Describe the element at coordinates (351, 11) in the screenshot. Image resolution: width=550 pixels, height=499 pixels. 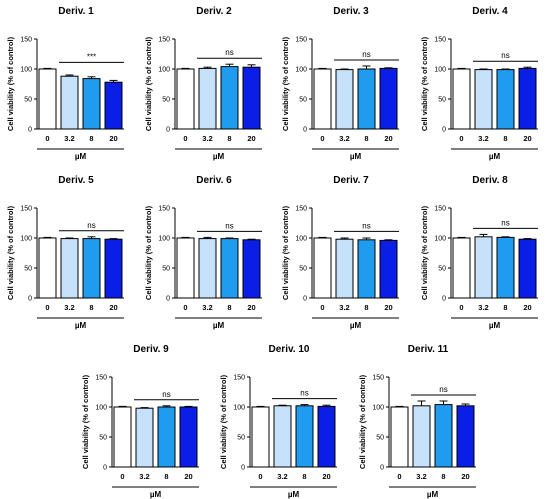
I see `chart-title: Deriv. 3` at that location.